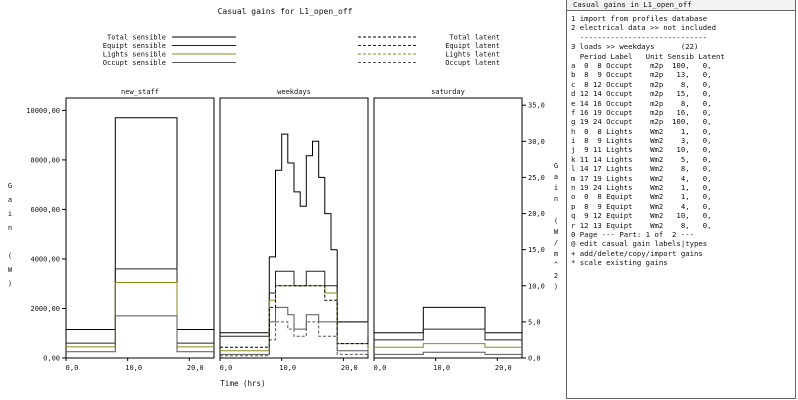 This screenshot has height=400, width=798. Describe the element at coordinates (556, 188) in the screenshot. I see `right-axis-label-char: i` at that location.